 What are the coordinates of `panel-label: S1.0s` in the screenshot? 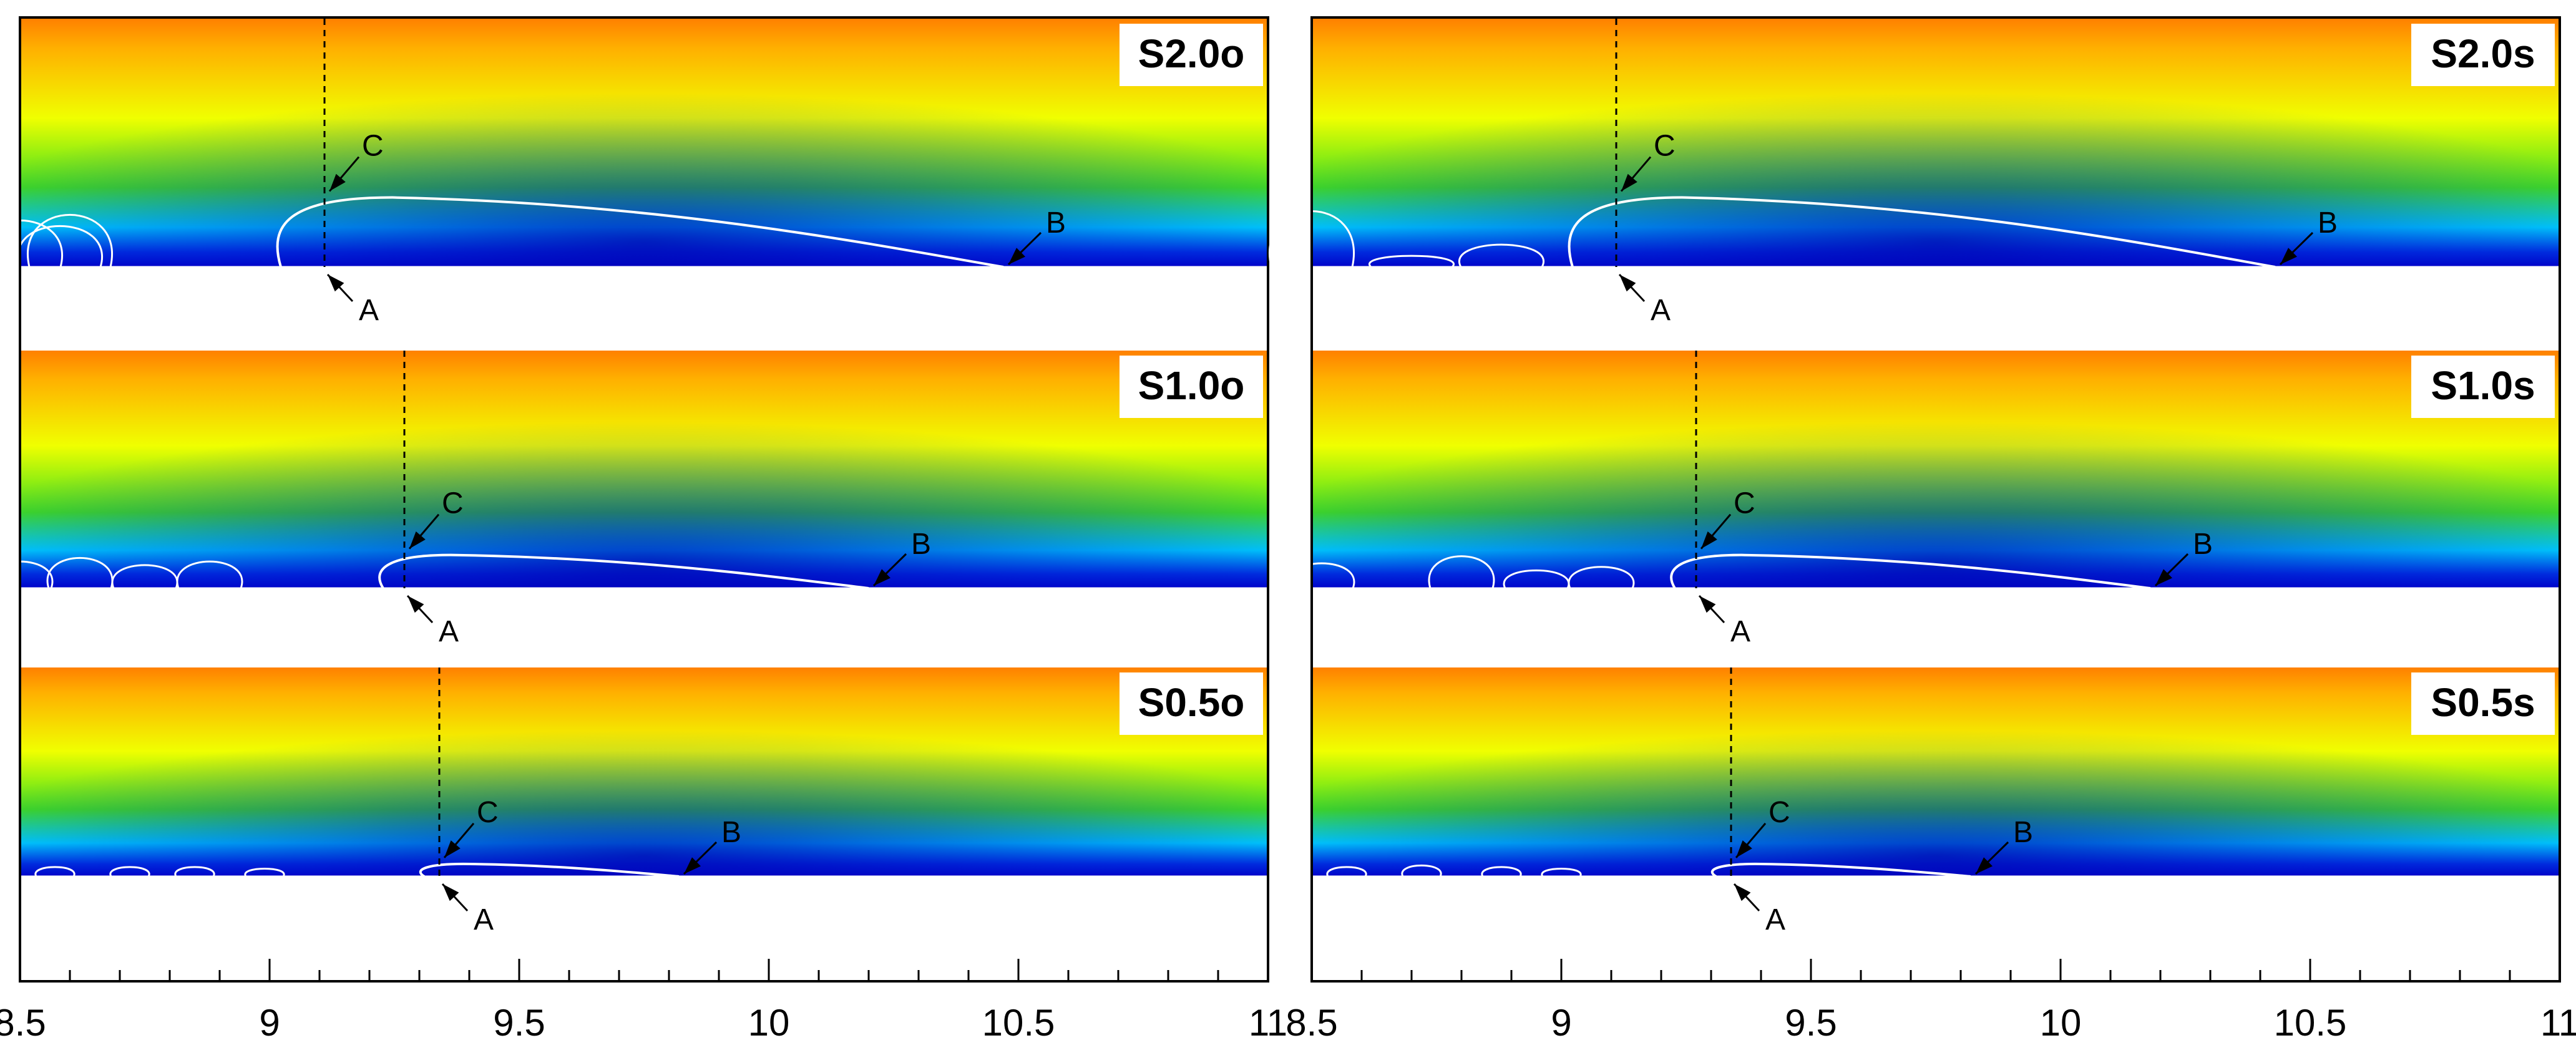 It's located at (2483, 386).